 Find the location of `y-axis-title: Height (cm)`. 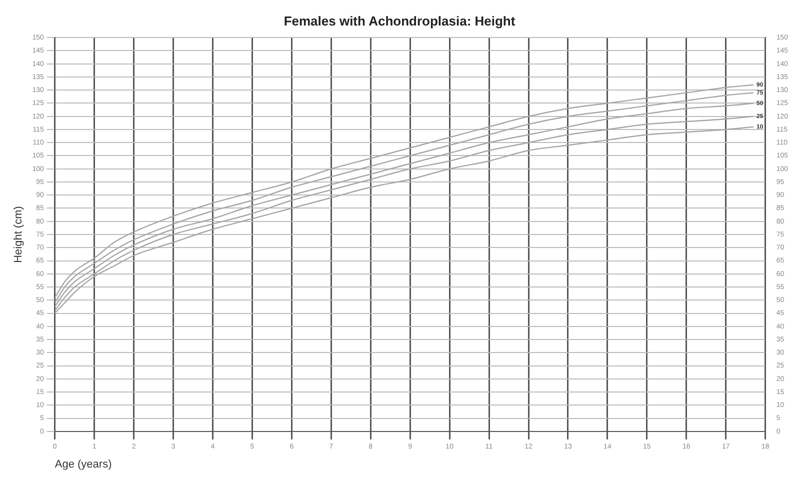

y-axis-title: Height (cm) is located at coordinates (18, 234).